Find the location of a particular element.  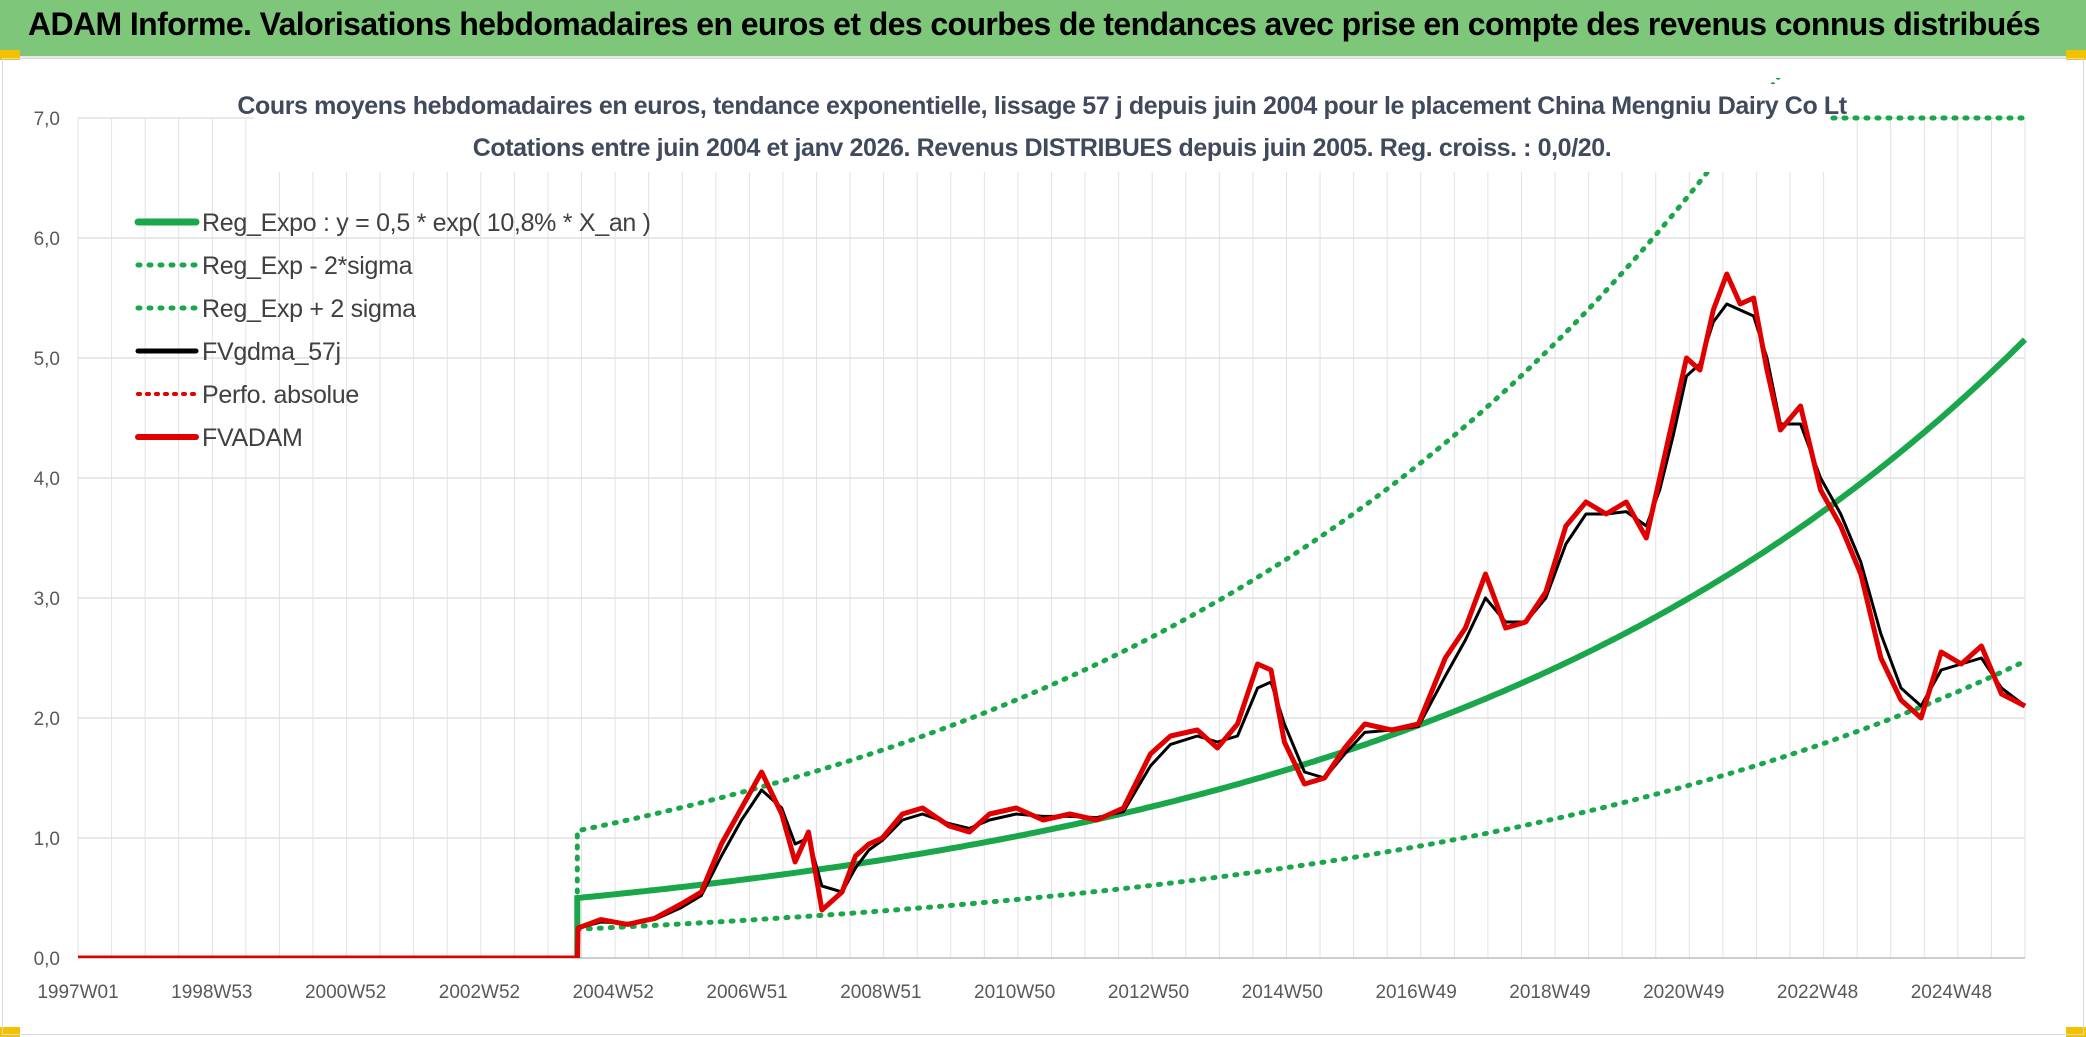

y-tick-label: 1,0 is located at coordinates (47, 839).